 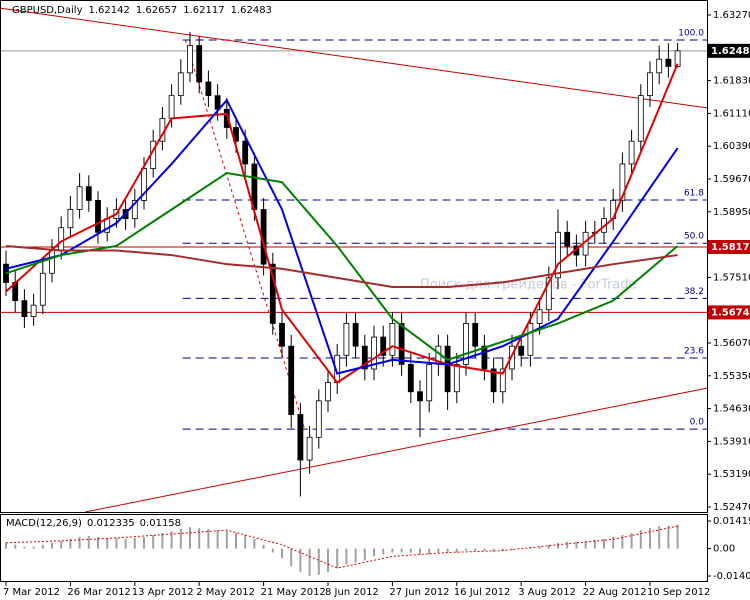 I want to click on x-tick-label: 13 Apr 2012, so click(x=163, y=592).